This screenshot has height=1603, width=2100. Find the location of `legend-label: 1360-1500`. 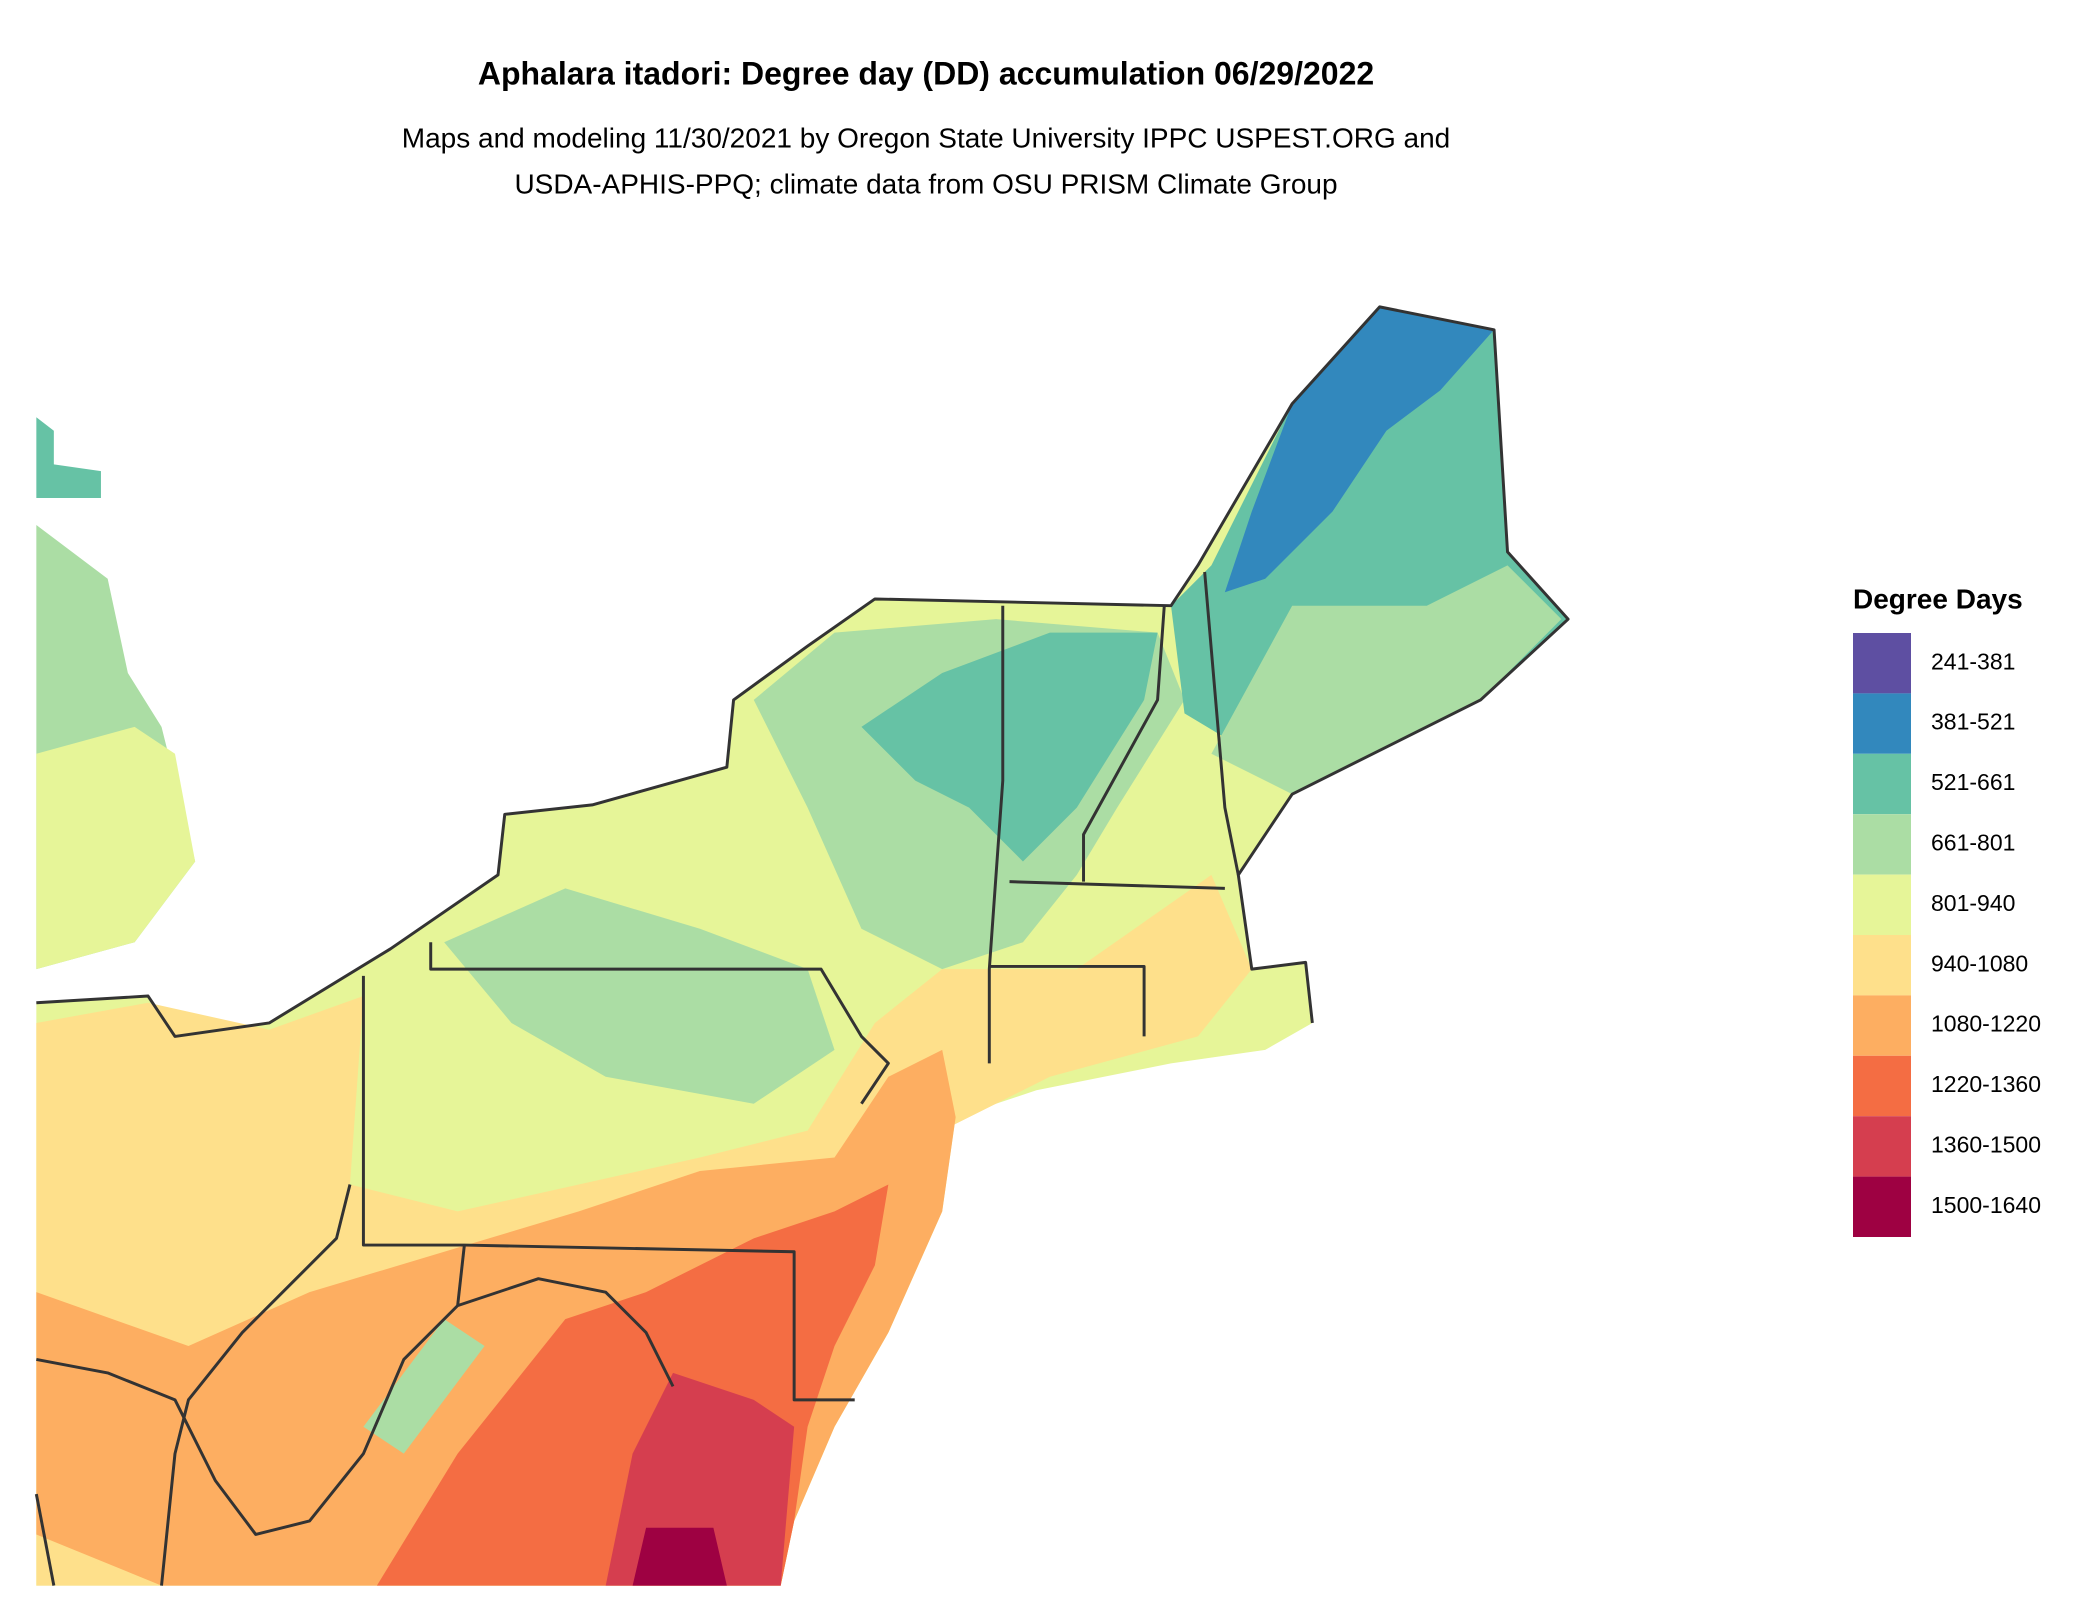

legend-label: 1360-1500 is located at coordinates (1986, 1144).